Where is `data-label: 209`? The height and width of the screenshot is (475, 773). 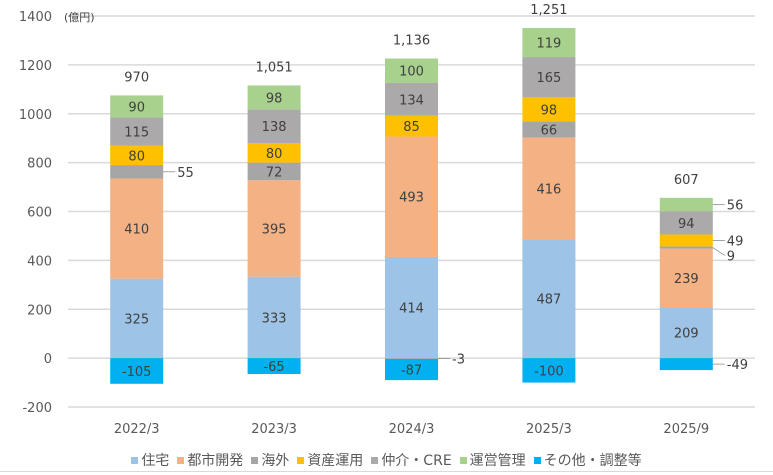 data-label: 209 is located at coordinates (686, 334).